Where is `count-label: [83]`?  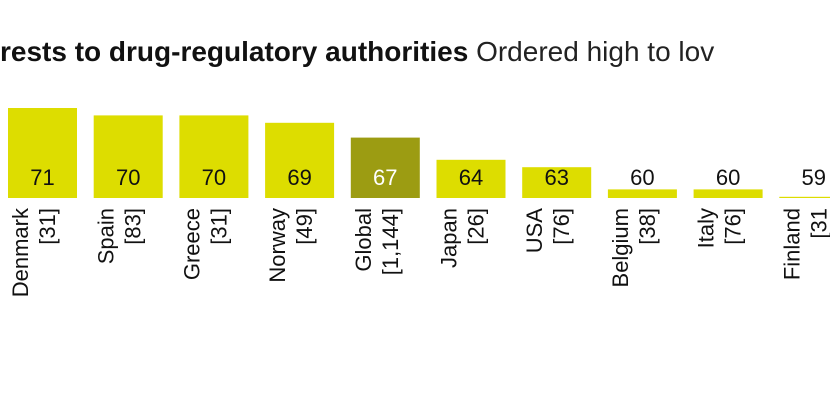
count-label: [83] is located at coordinates (133, 226).